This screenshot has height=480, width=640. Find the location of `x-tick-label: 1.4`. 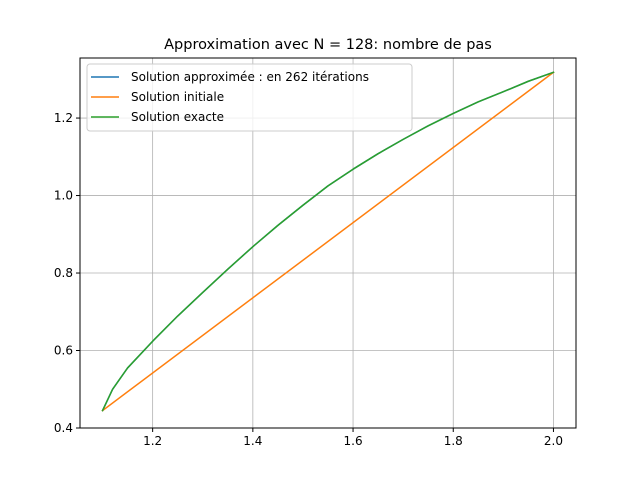

x-tick-label: 1.4 is located at coordinates (252, 441).